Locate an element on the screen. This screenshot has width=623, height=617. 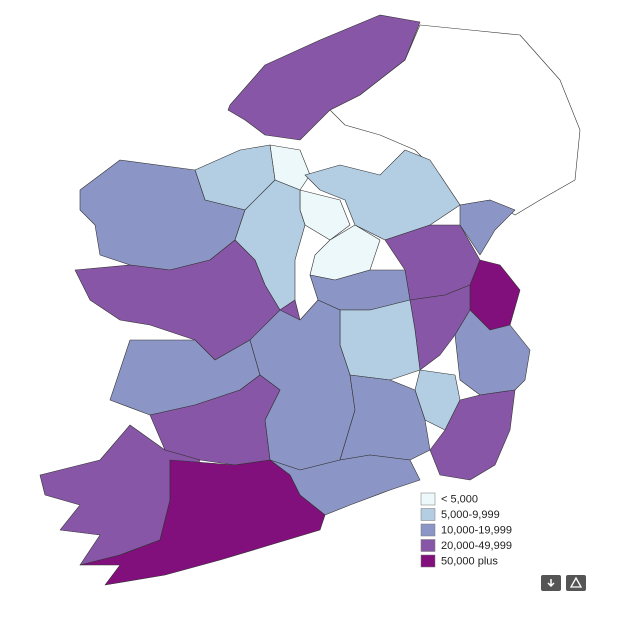
legend-label: < 5,000 is located at coordinates (459, 499).